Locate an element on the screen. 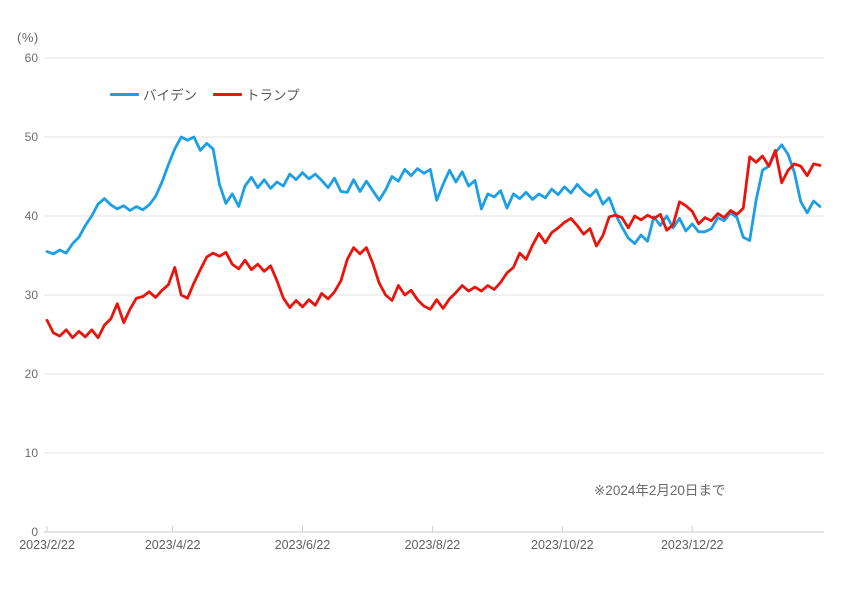 This screenshot has width=849, height=590. trump-line-swatch is located at coordinates (227, 94).